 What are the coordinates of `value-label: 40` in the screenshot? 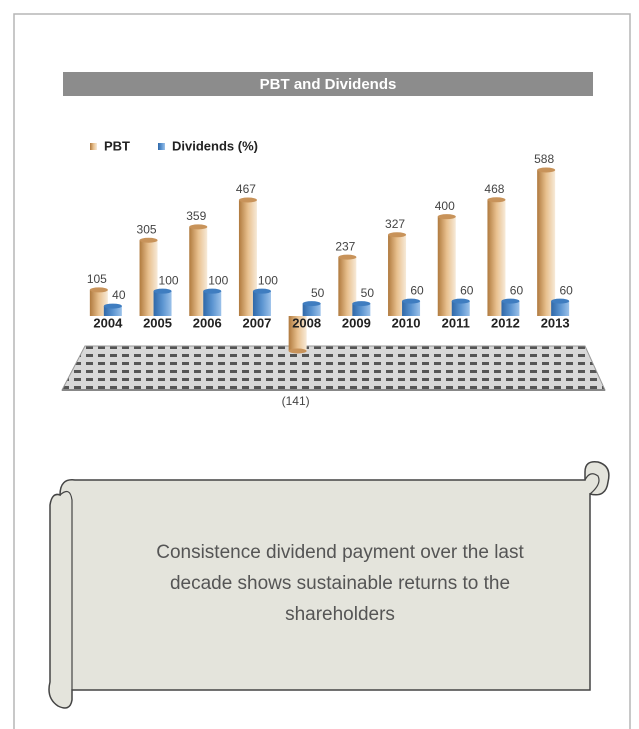 It's located at (119, 295).